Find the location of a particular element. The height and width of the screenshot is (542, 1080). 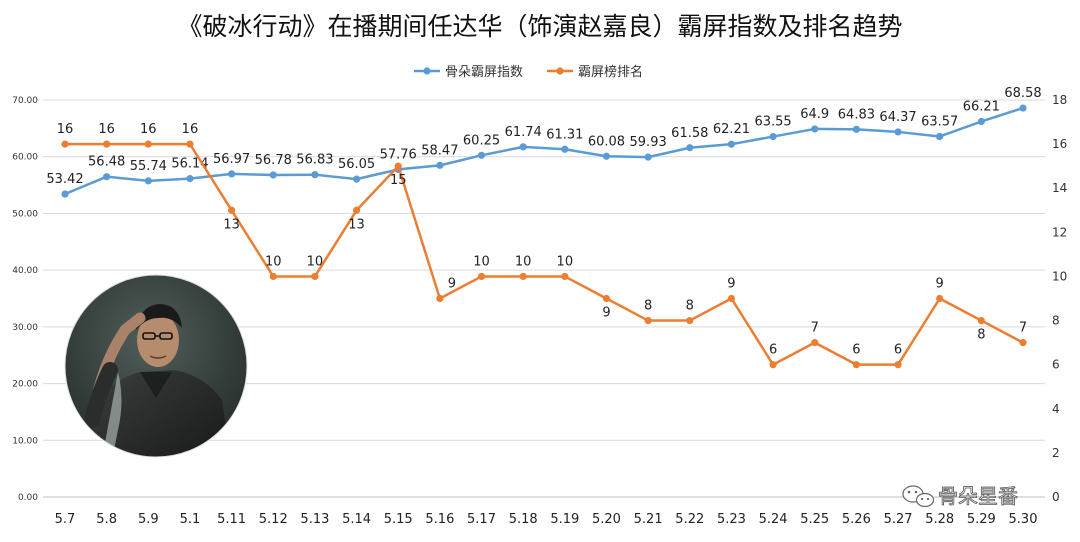

data-label-blue: 55.74 is located at coordinates (148, 166).